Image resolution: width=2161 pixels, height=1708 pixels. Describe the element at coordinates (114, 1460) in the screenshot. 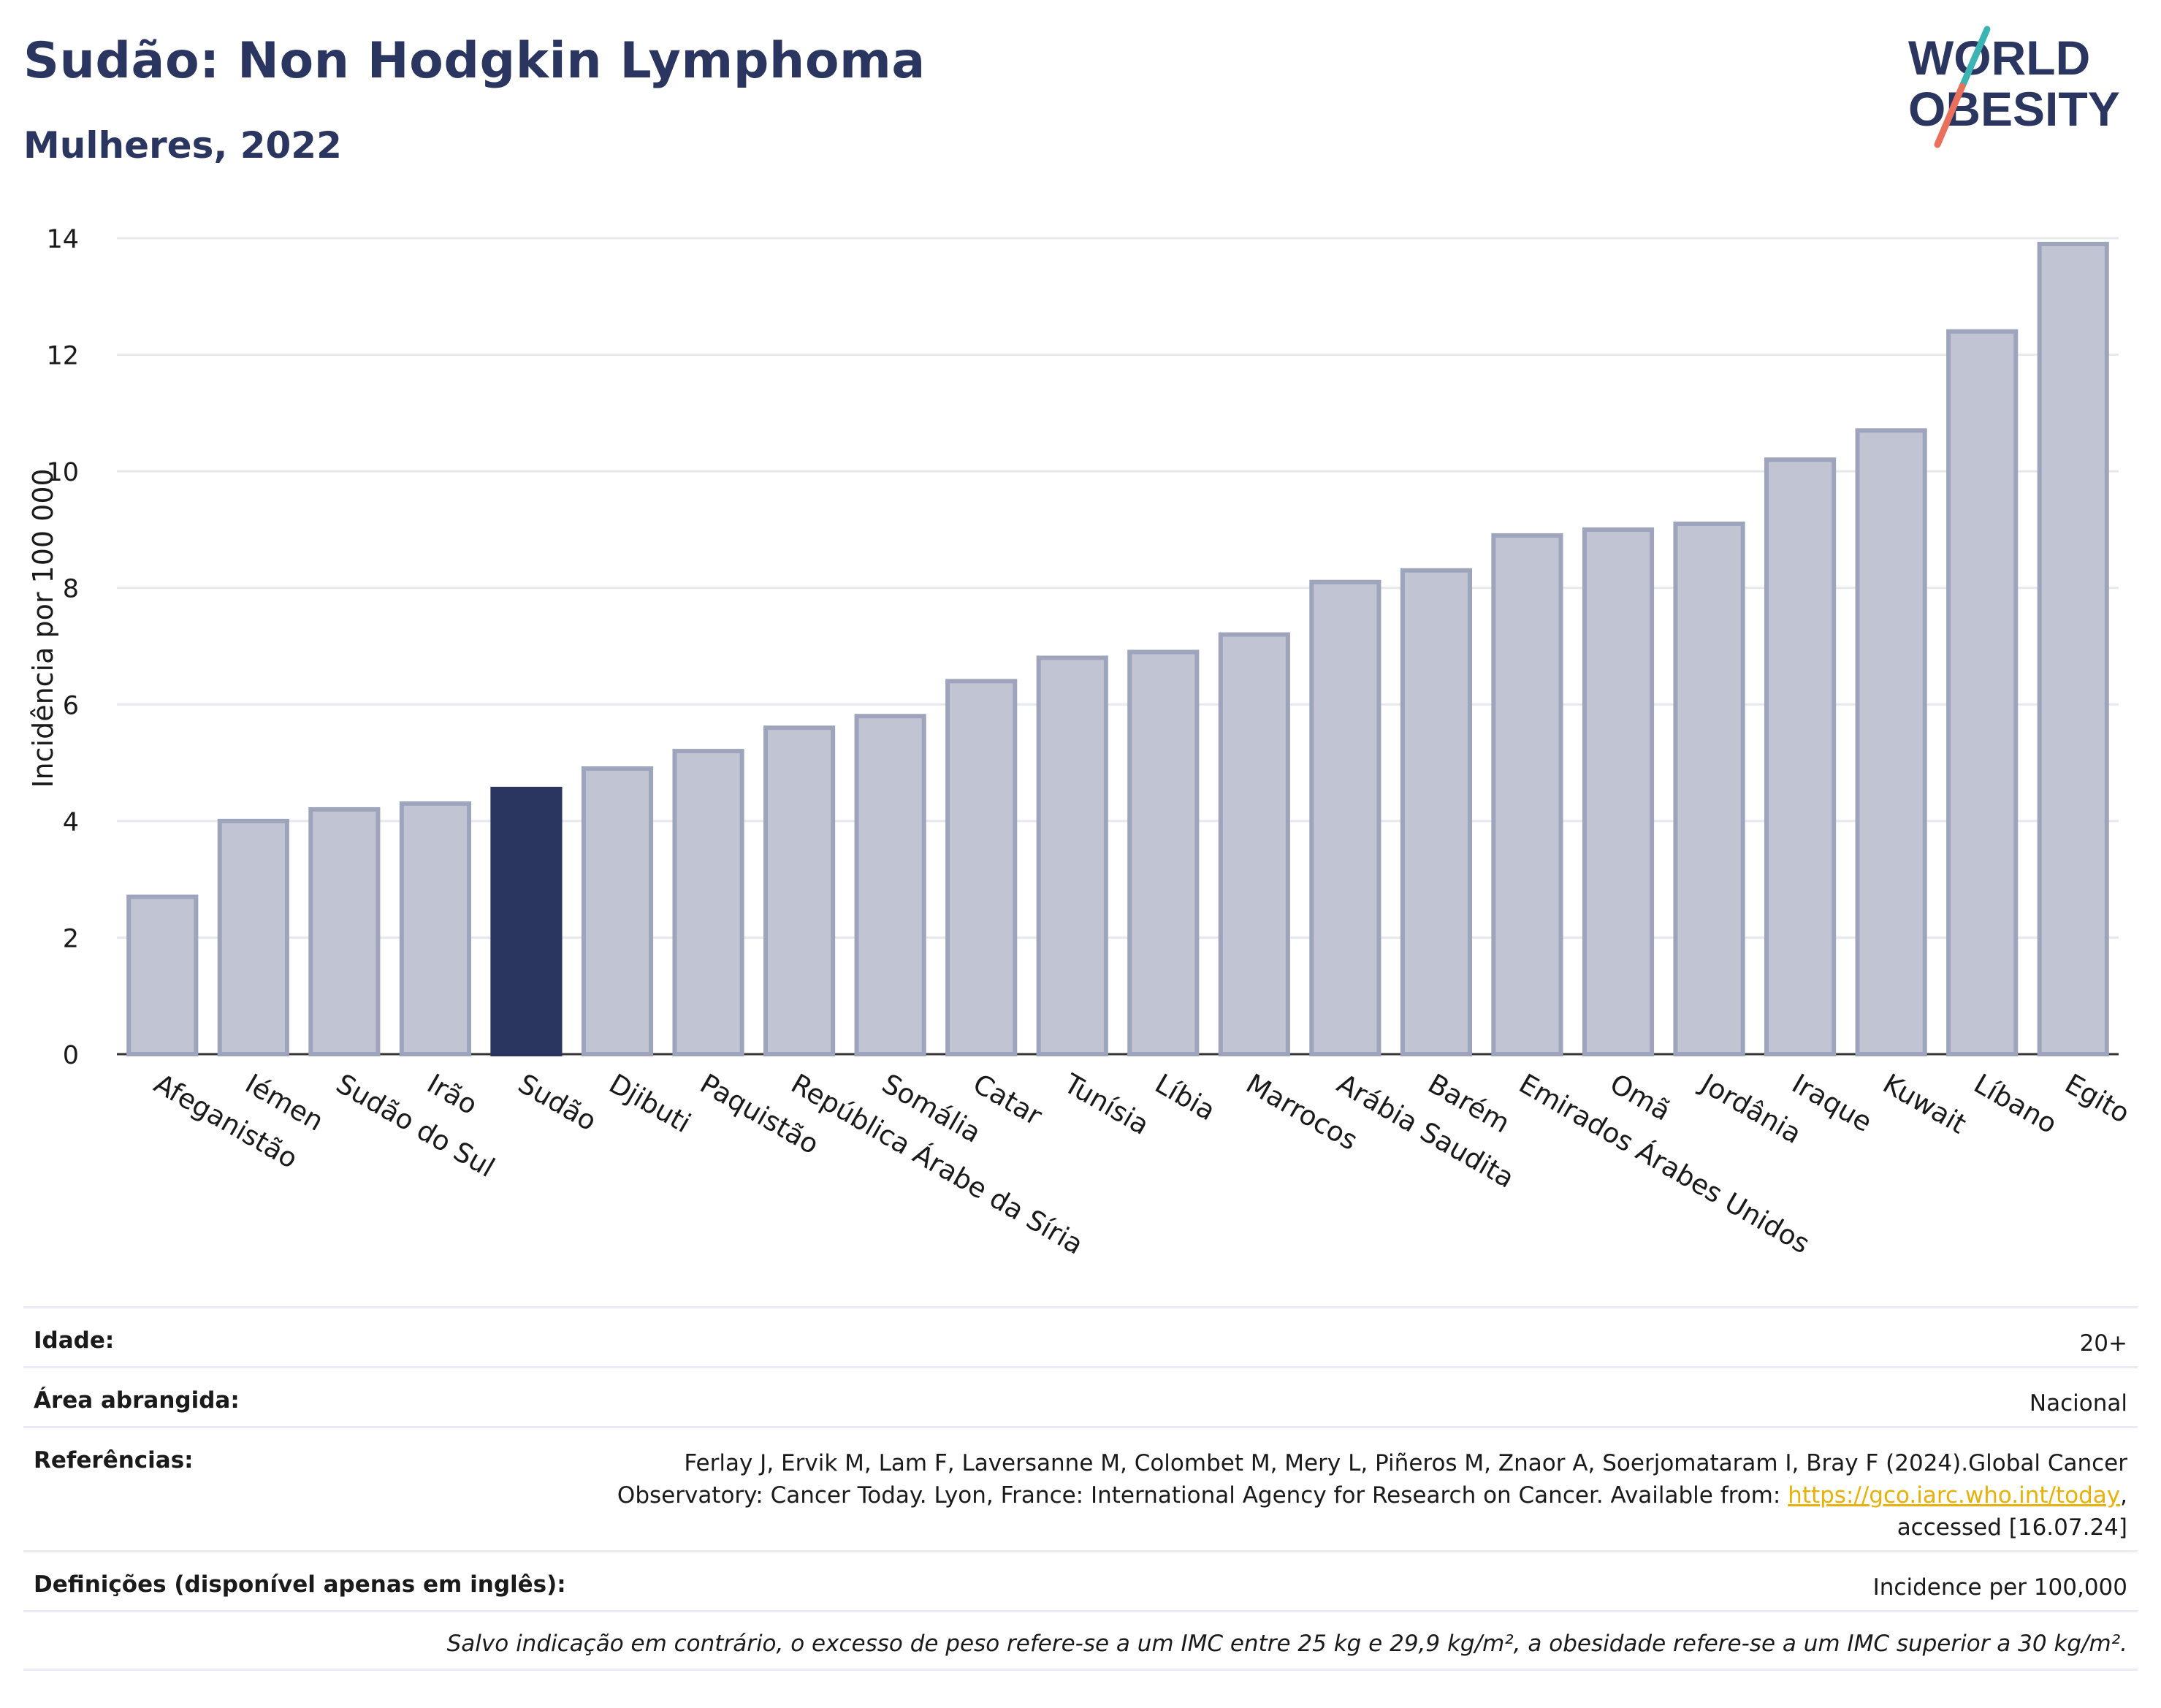

I see `references-label: Referências:` at that location.